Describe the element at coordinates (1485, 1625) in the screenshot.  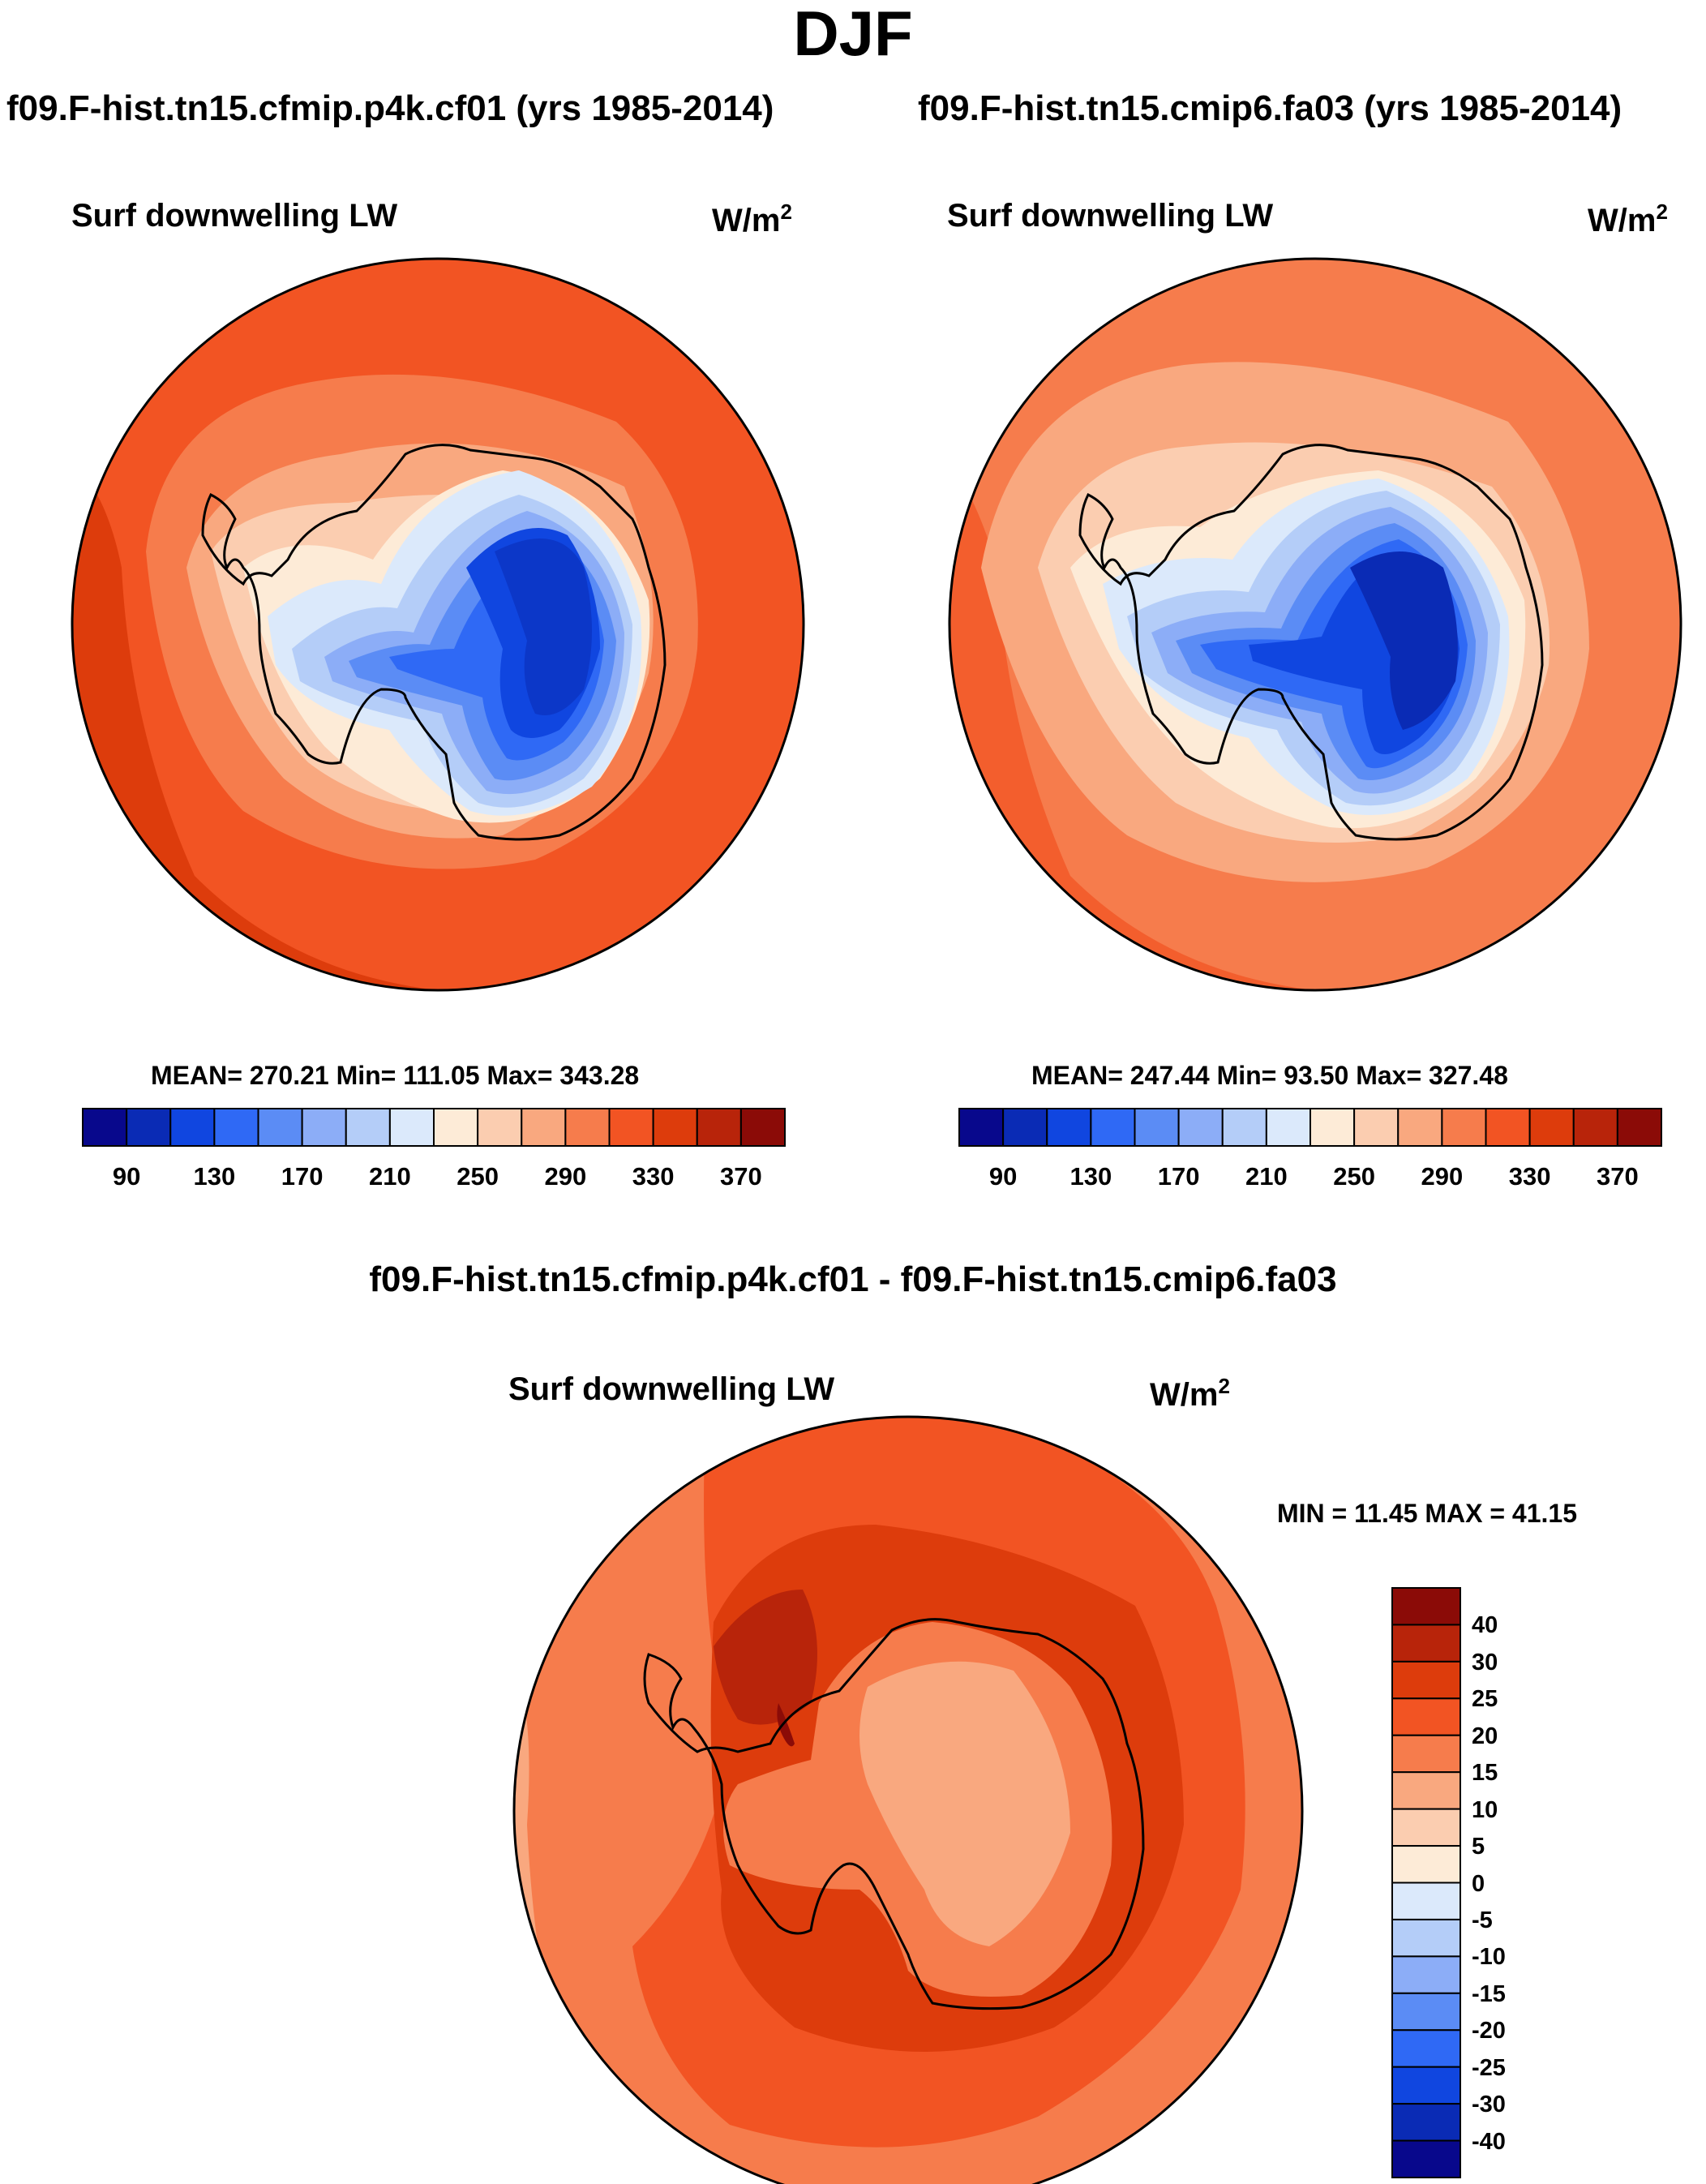
I see `diff-colorbar-tick-label: 40` at that location.